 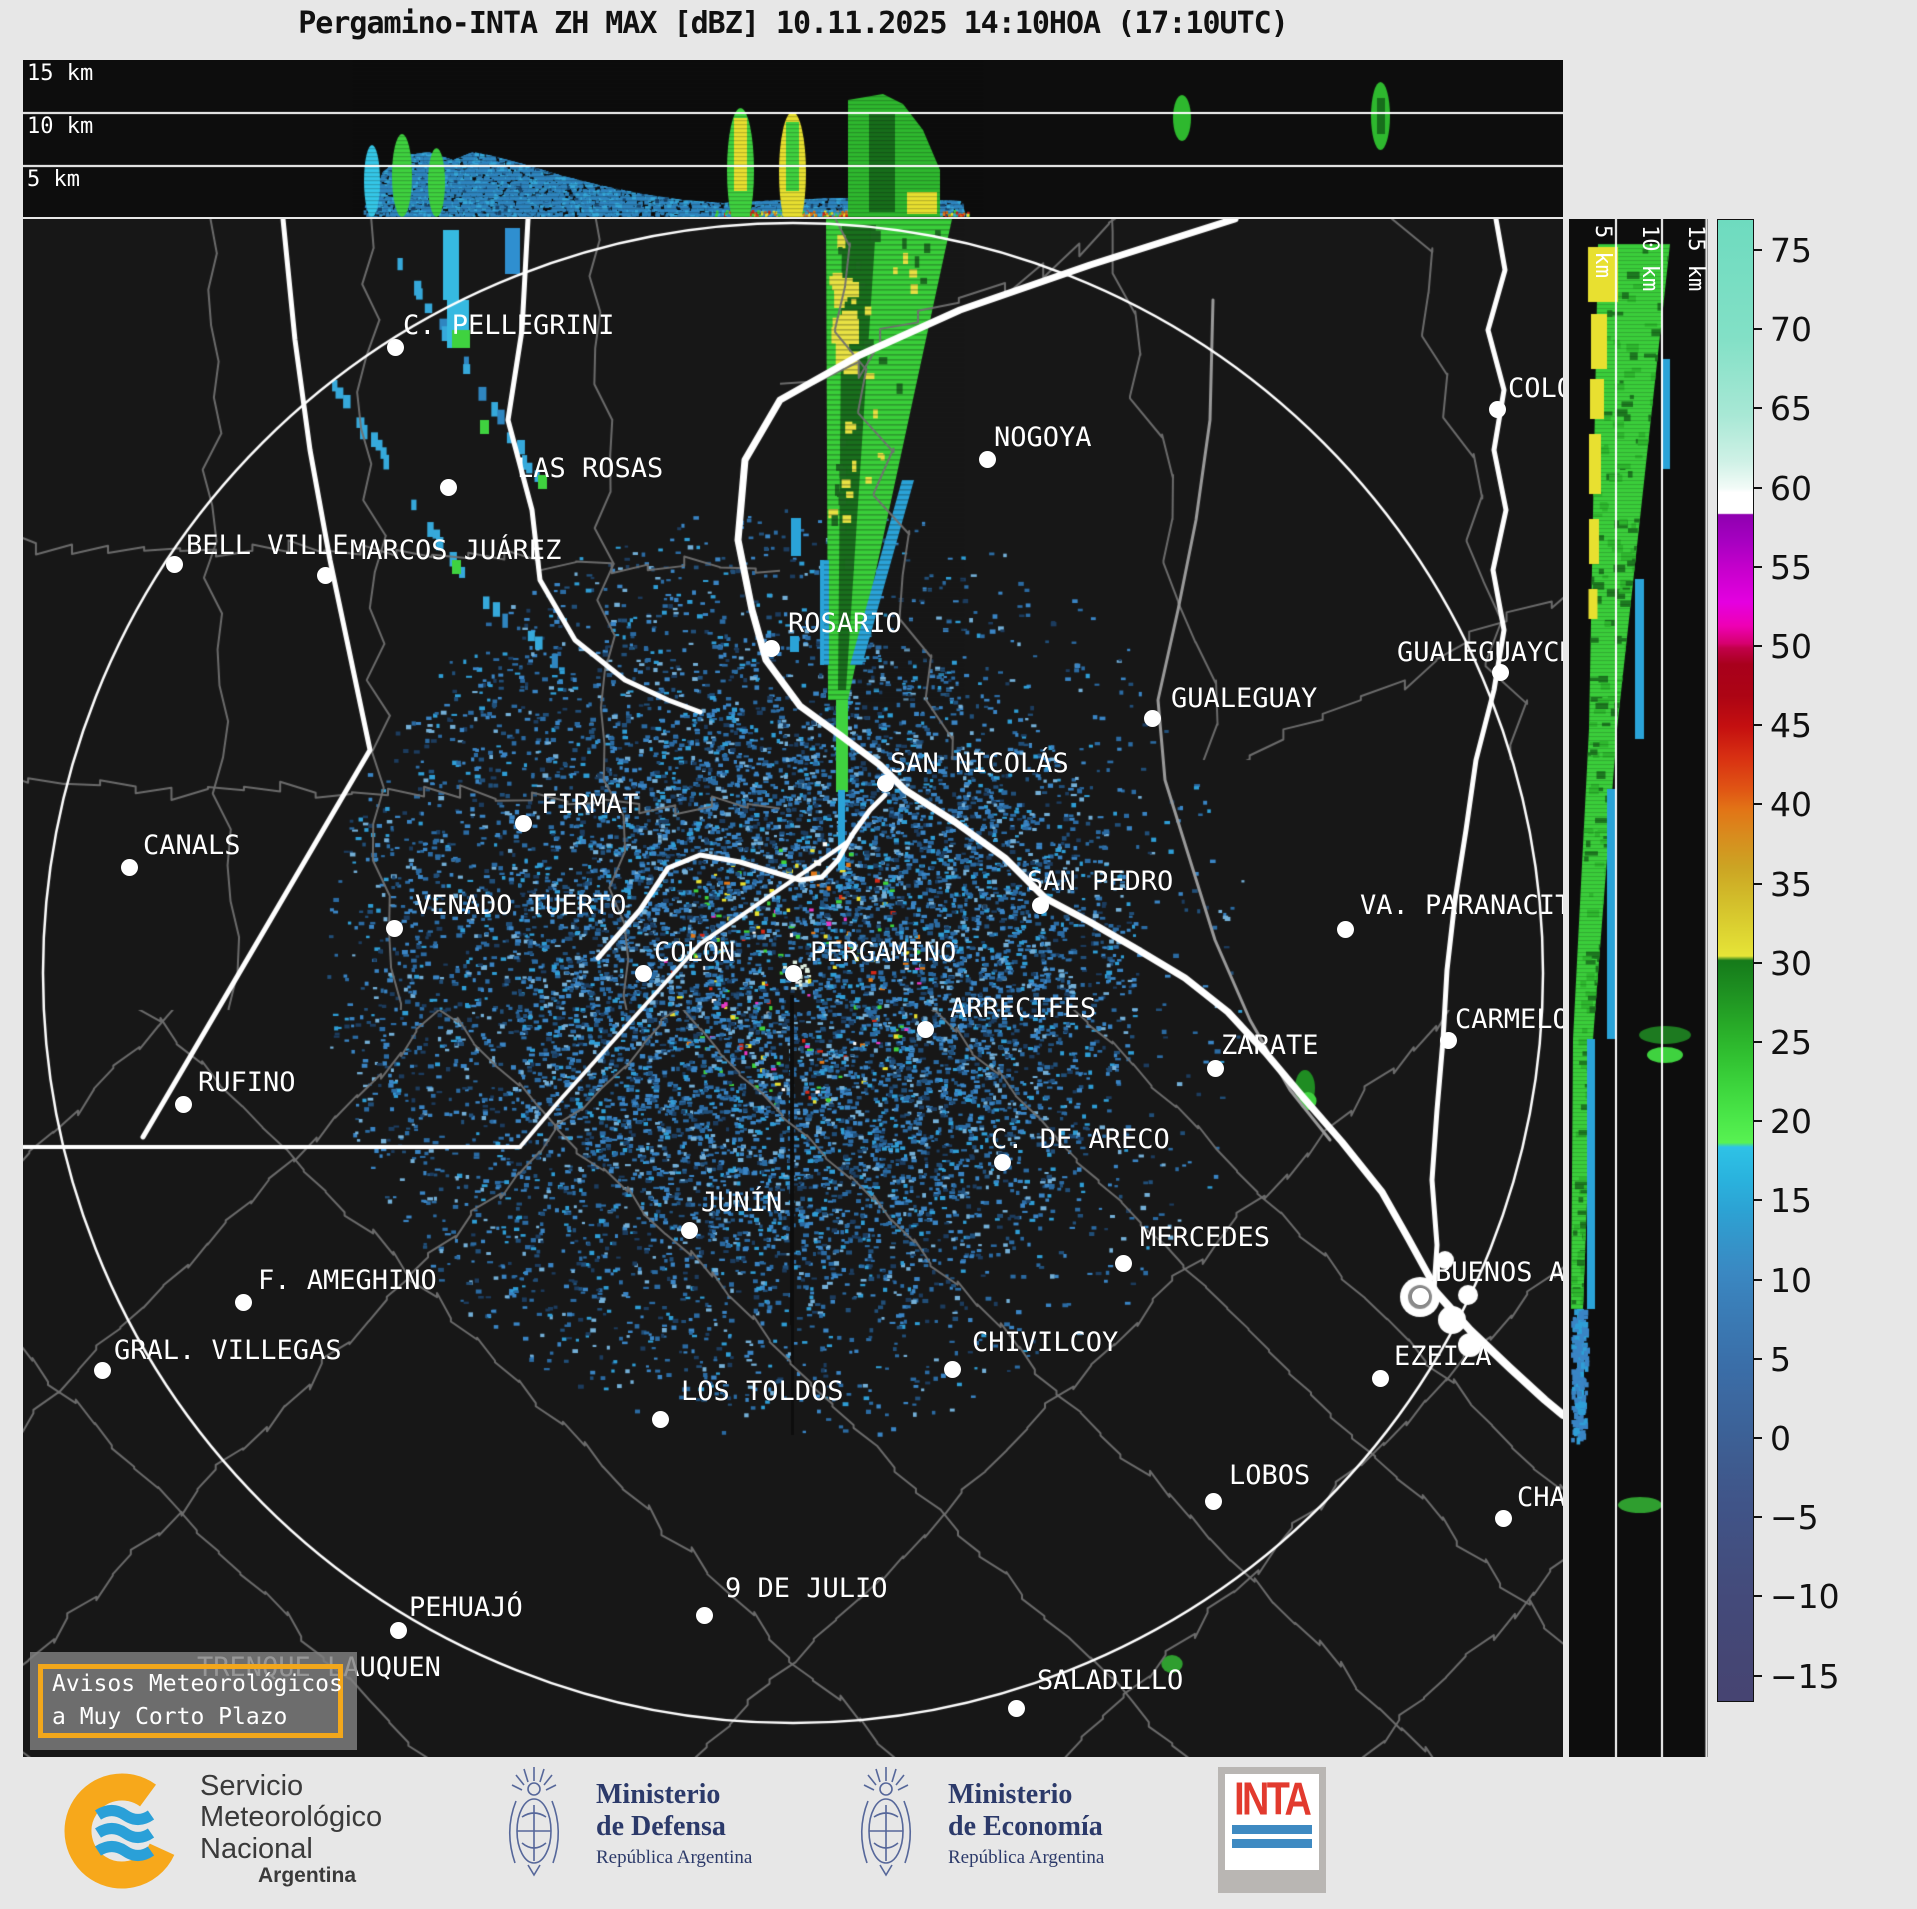 What do you see at coordinates (1025, 1827) in the screenshot?
I see `economia-line-2: de Economía` at bounding box center [1025, 1827].